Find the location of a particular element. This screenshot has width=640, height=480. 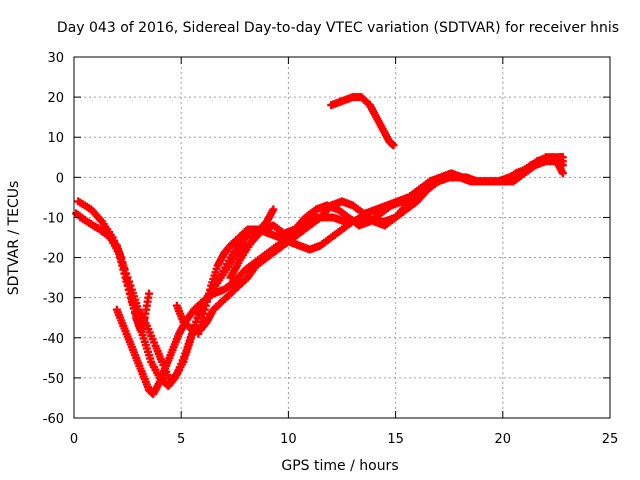

x-tick-label: 15 is located at coordinates (395, 439).